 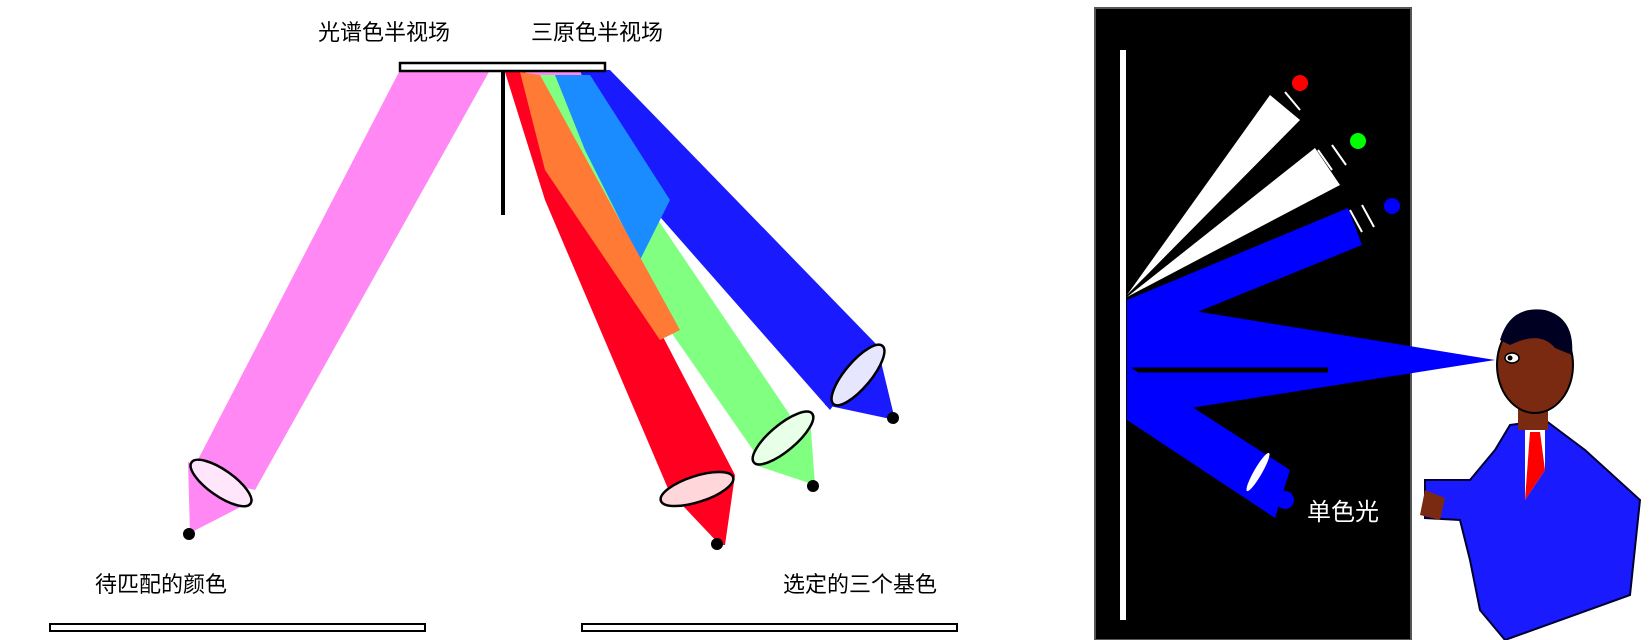 I want to click on test-color-beam, so click(x=340, y=280).